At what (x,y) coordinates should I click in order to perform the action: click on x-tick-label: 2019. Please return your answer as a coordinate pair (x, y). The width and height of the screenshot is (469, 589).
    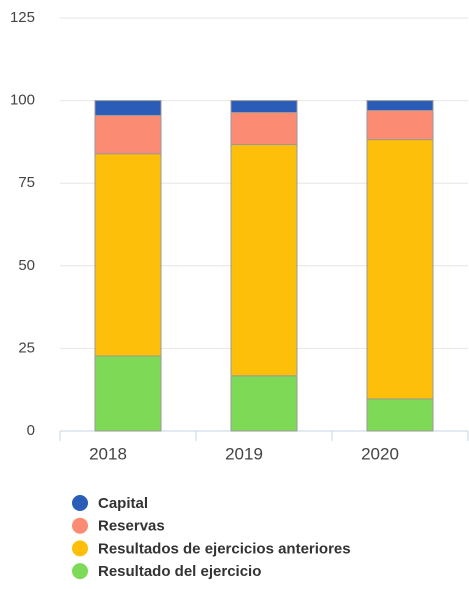
    Looking at the image, I should click on (244, 453).